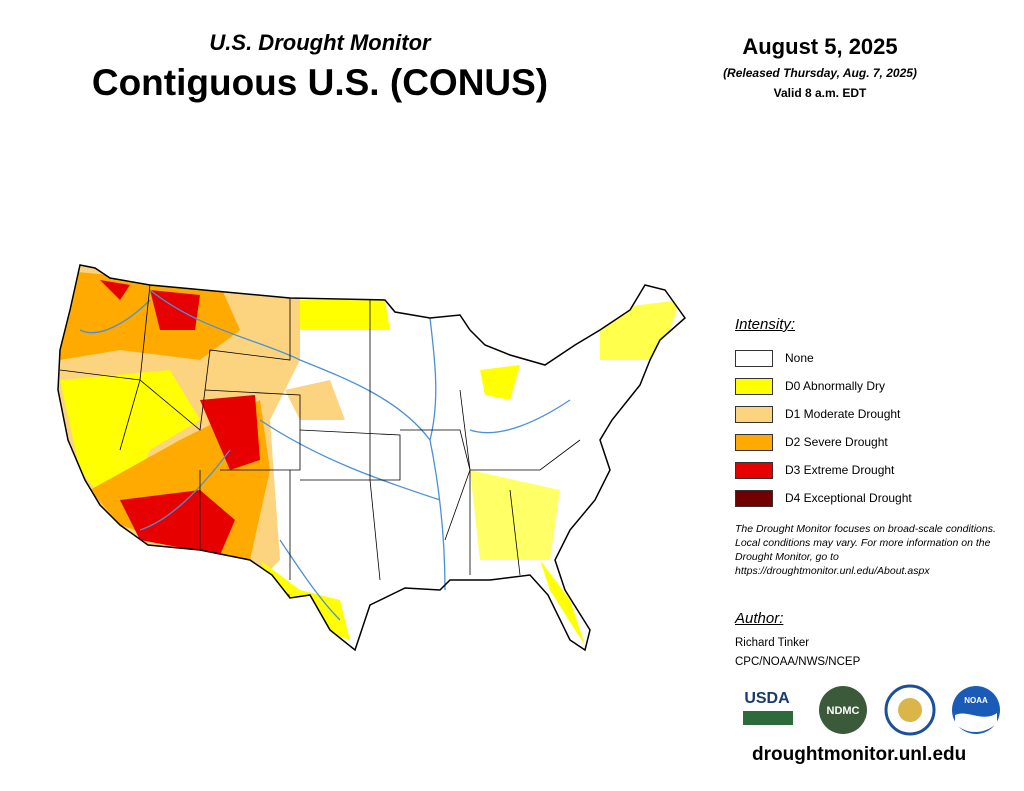  Describe the element at coordinates (843, 414) in the screenshot. I see `legend-label: D1 Moderate Drought` at that location.